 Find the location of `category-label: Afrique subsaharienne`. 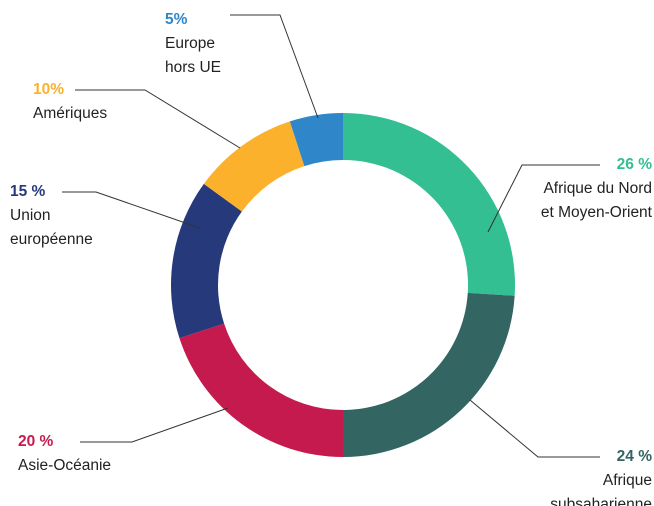

category-label: Afrique subsaharienne is located at coordinates (601, 489).